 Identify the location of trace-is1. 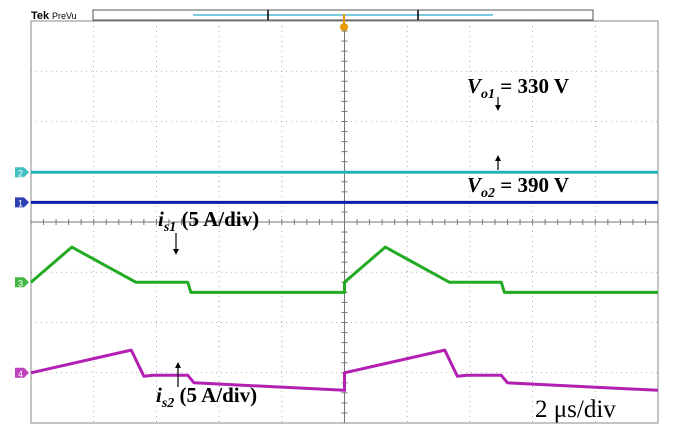
(344, 269).